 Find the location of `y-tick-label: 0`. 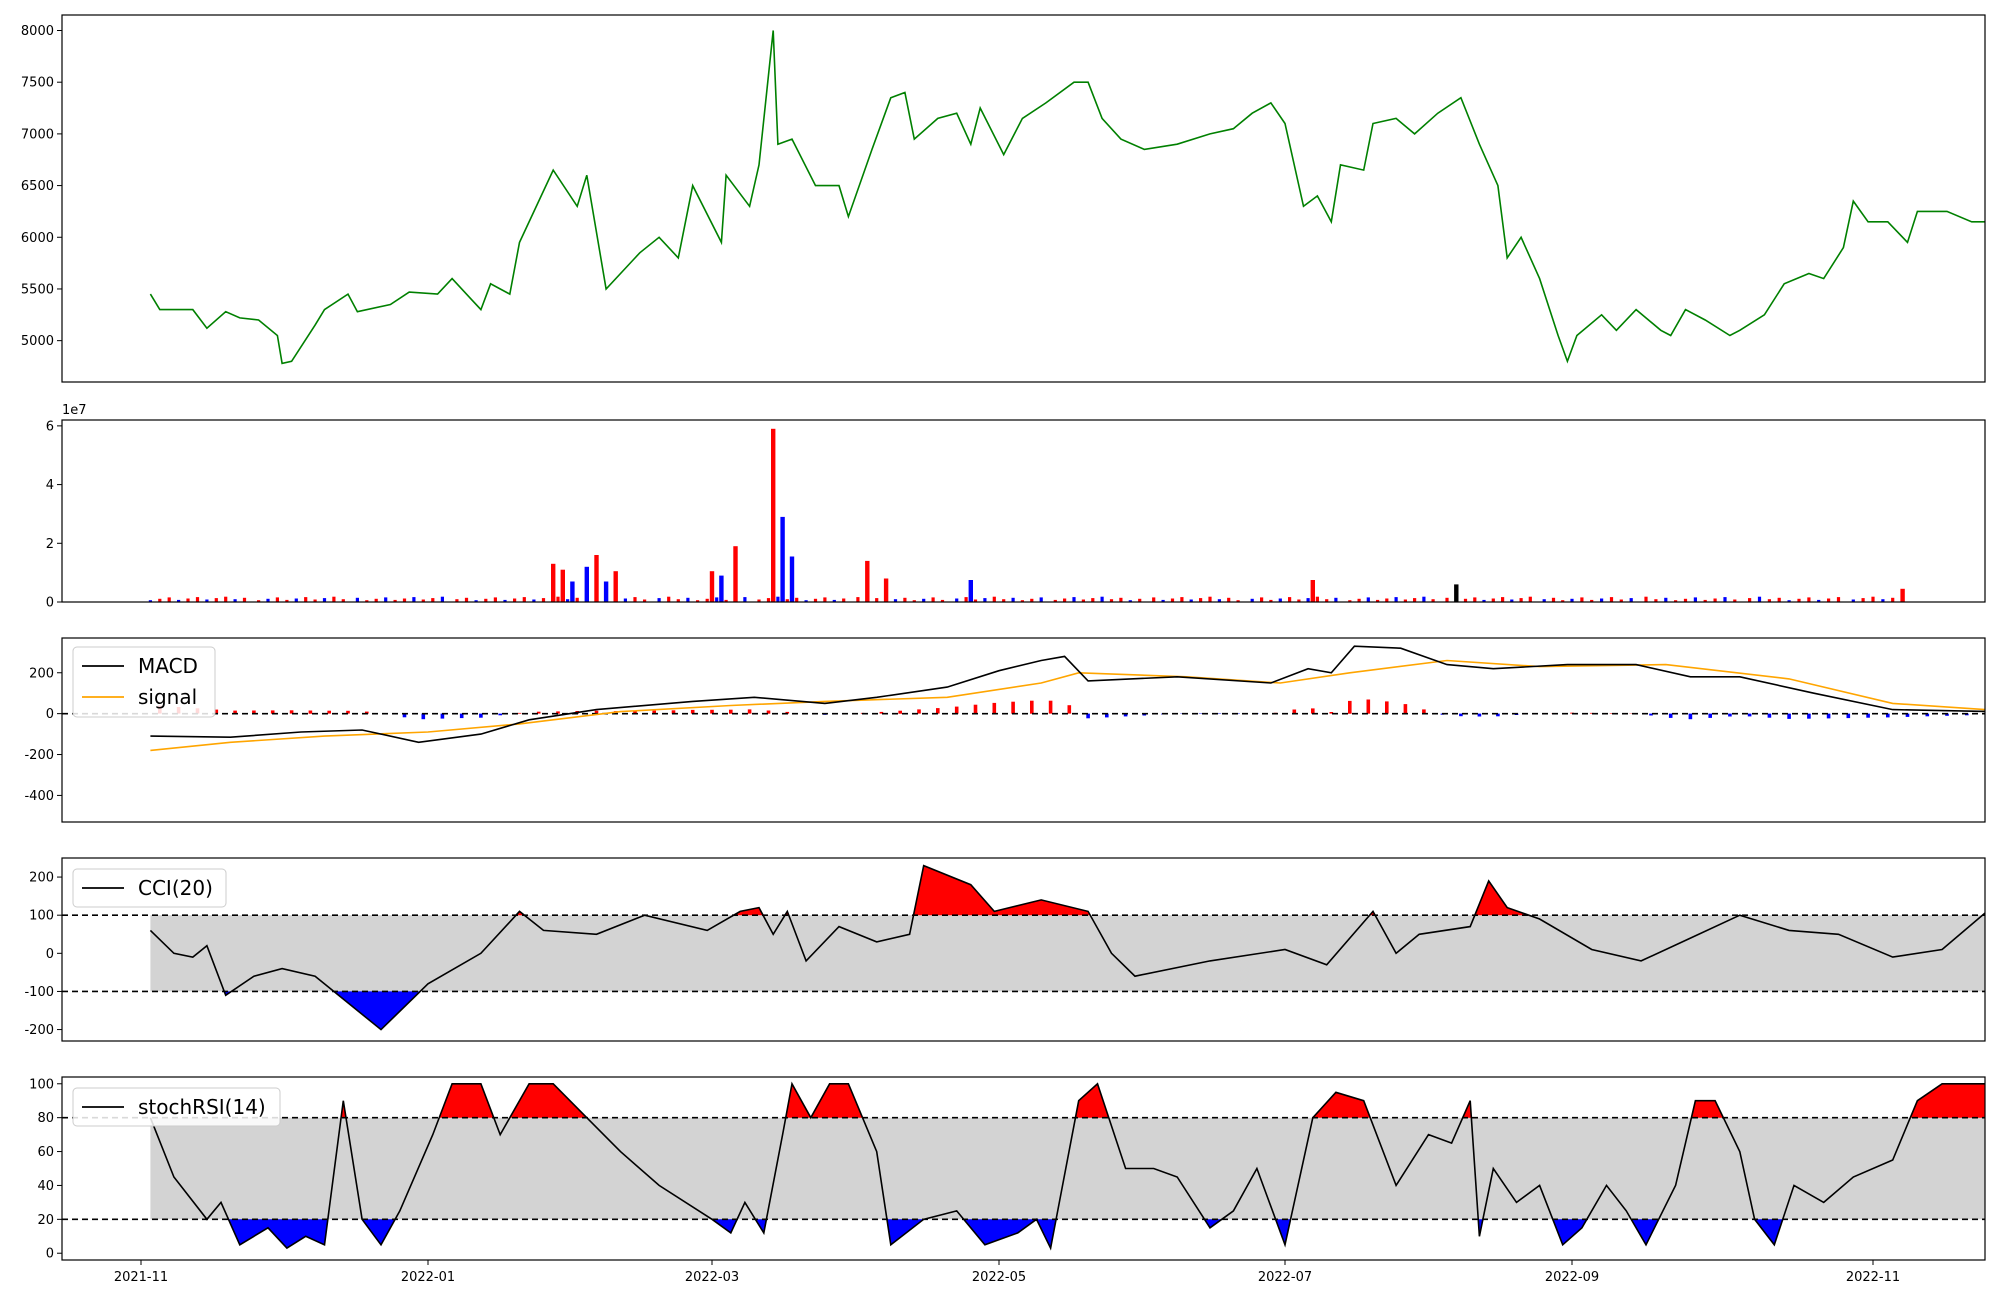

y-tick-label: 0 is located at coordinates (50, 603).